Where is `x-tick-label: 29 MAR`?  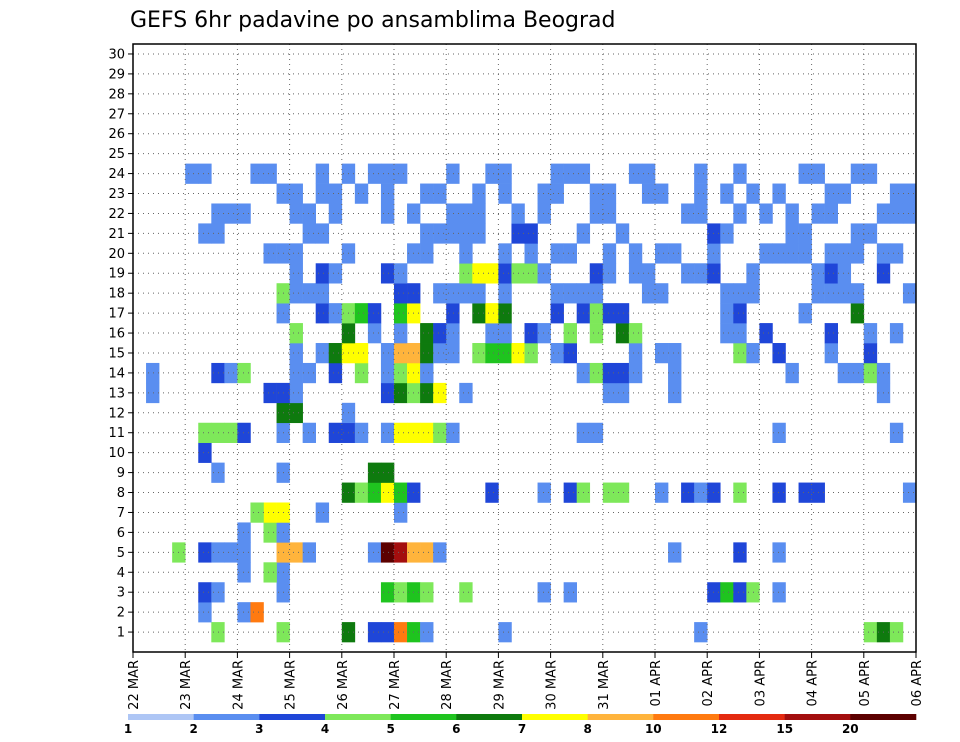 x-tick-label: 29 MAR is located at coordinates (499, 685).